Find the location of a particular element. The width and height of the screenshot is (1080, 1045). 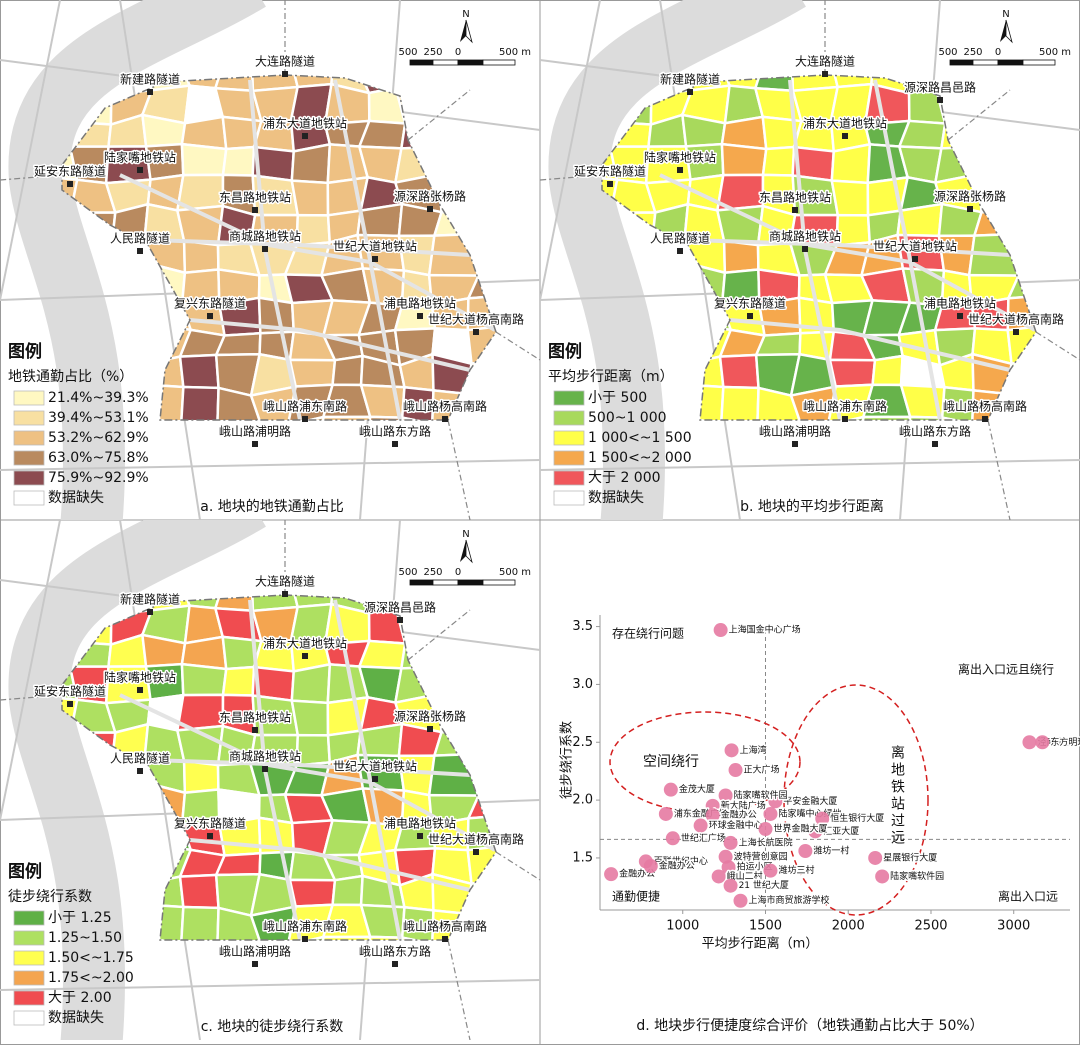

station-label: 源深路昌邑路 is located at coordinates (400, 607).